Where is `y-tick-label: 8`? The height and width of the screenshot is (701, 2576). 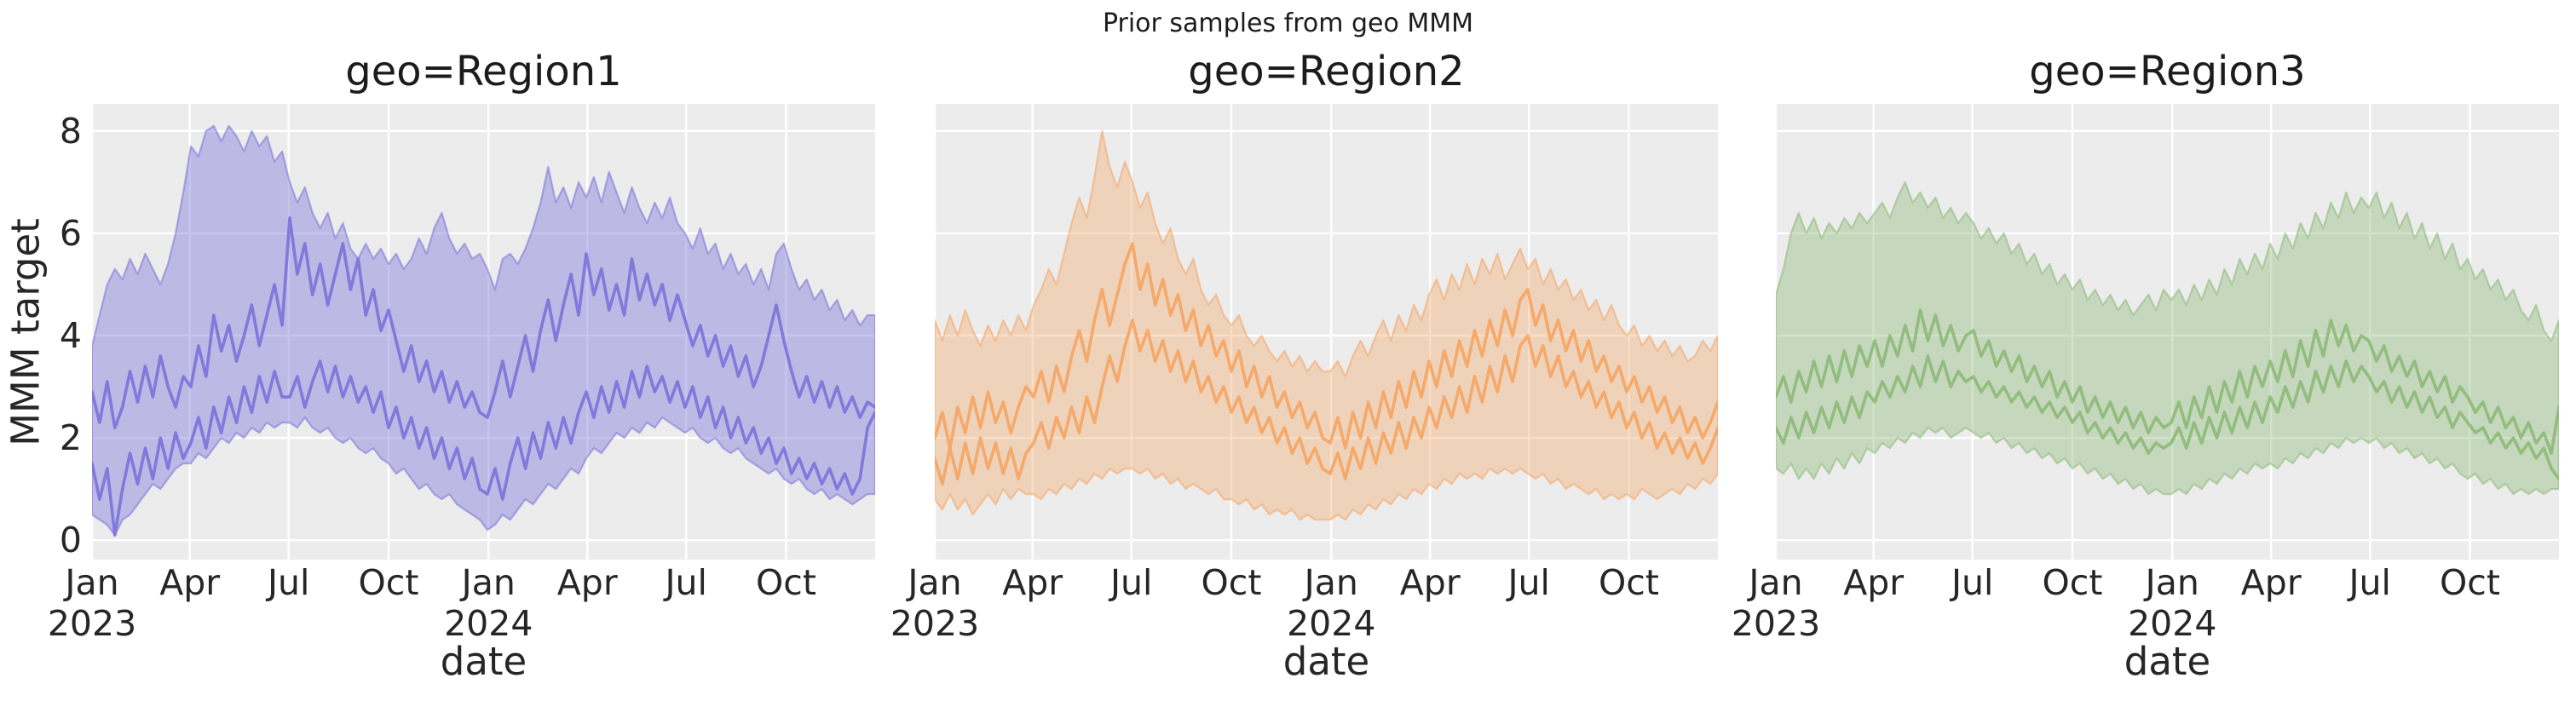 y-tick-label: 8 is located at coordinates (70, 131).